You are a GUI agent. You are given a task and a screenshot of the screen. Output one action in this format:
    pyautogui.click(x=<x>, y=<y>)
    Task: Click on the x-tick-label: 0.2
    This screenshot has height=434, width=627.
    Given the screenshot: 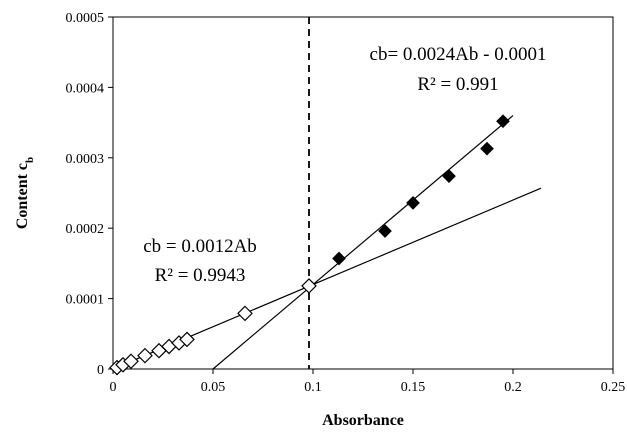 What is the action you would take?
    pyautogui.click(x=513, y=387)
    